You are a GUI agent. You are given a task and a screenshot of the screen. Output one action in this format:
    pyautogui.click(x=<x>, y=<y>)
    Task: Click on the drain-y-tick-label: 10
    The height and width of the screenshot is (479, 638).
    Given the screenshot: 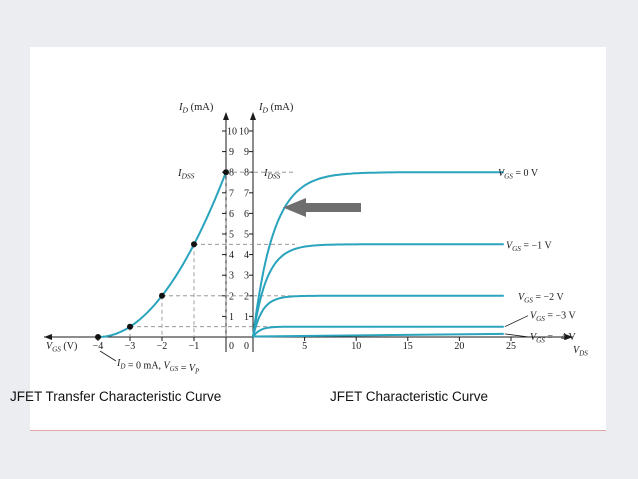 What is the action you would take?
    pyautogui.click(x=244, y=132)
    